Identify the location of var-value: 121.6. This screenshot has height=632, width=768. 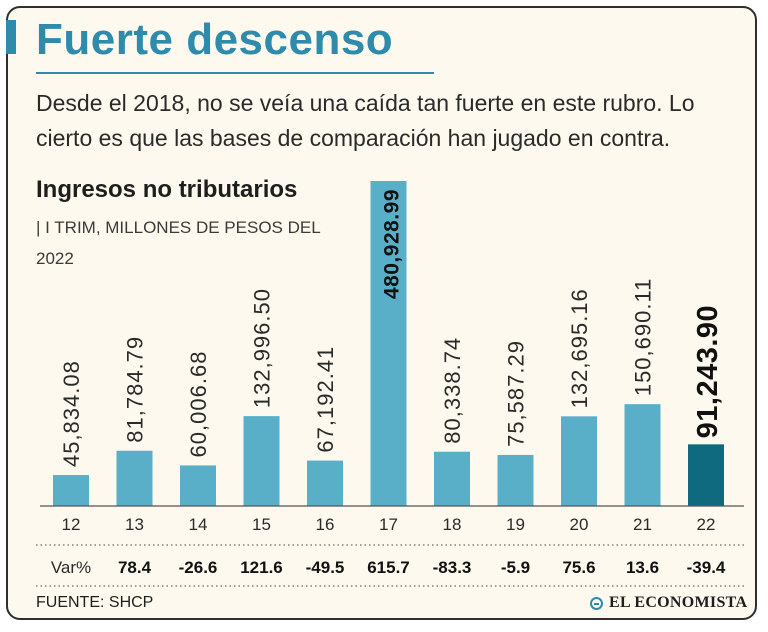
(261, 567).